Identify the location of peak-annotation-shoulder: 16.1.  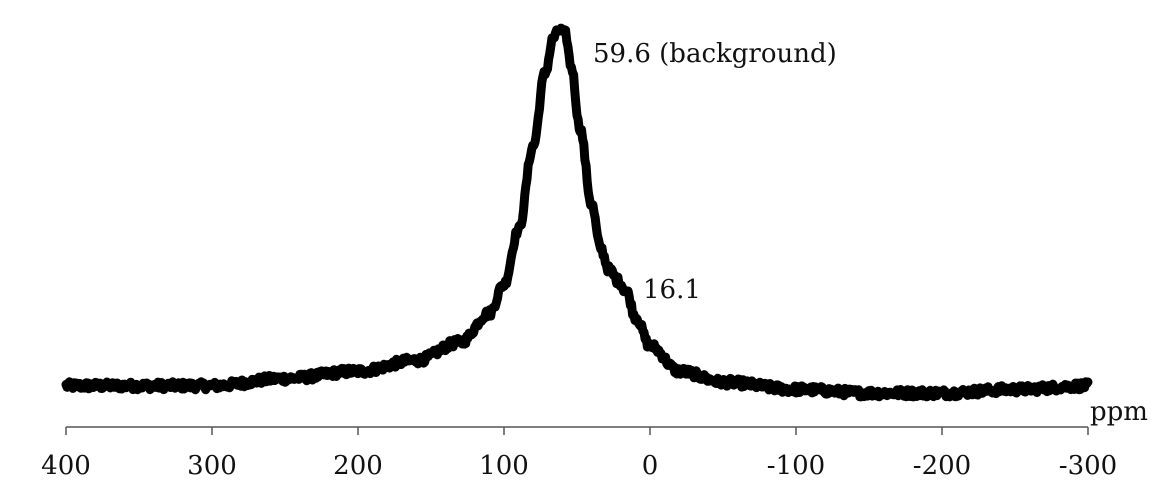
(672, 290).